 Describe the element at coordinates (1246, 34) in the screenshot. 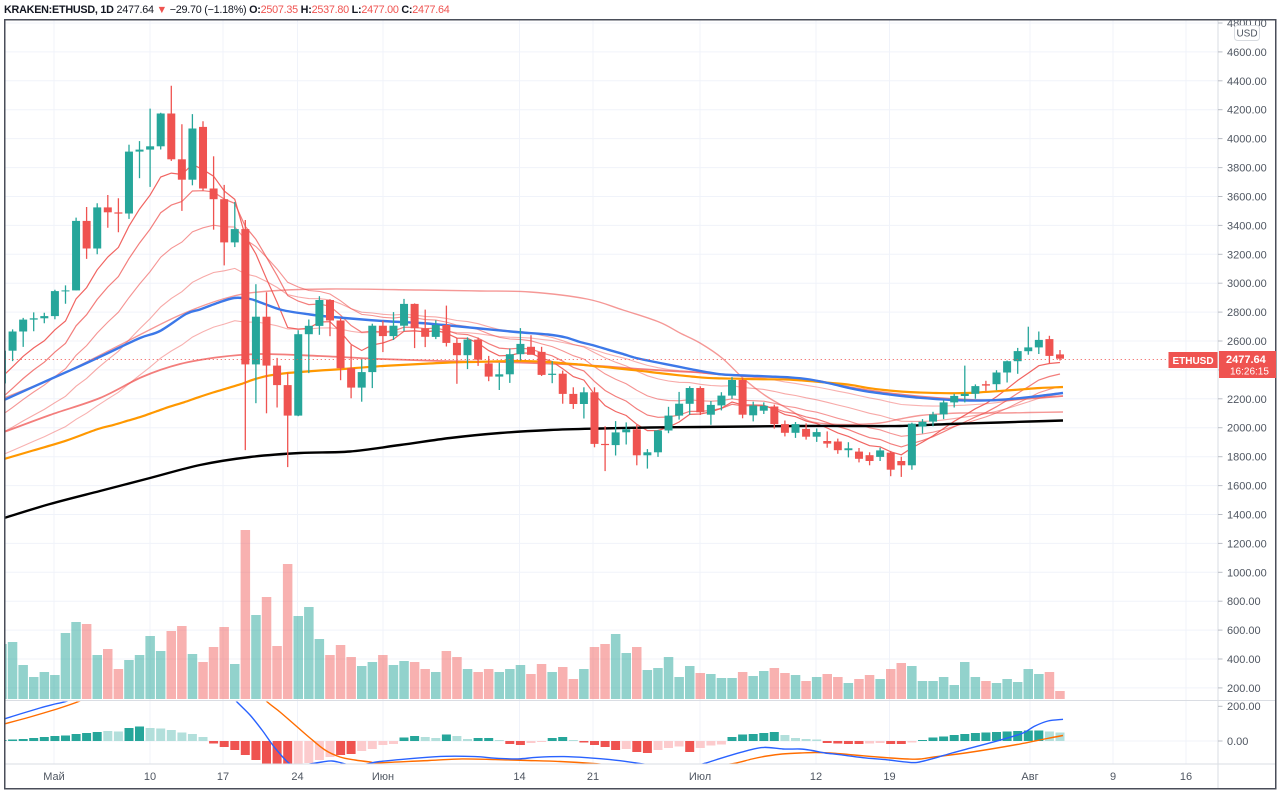

I see `svg-text: USD` at that location.